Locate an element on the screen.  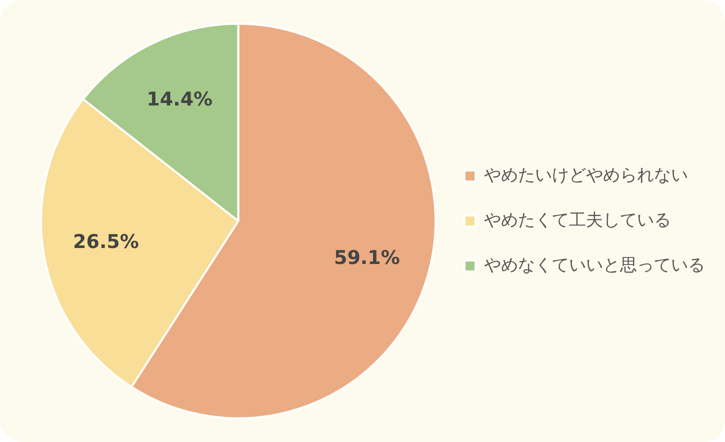
data-label: 14.4% is located at coordinates (179, 99).